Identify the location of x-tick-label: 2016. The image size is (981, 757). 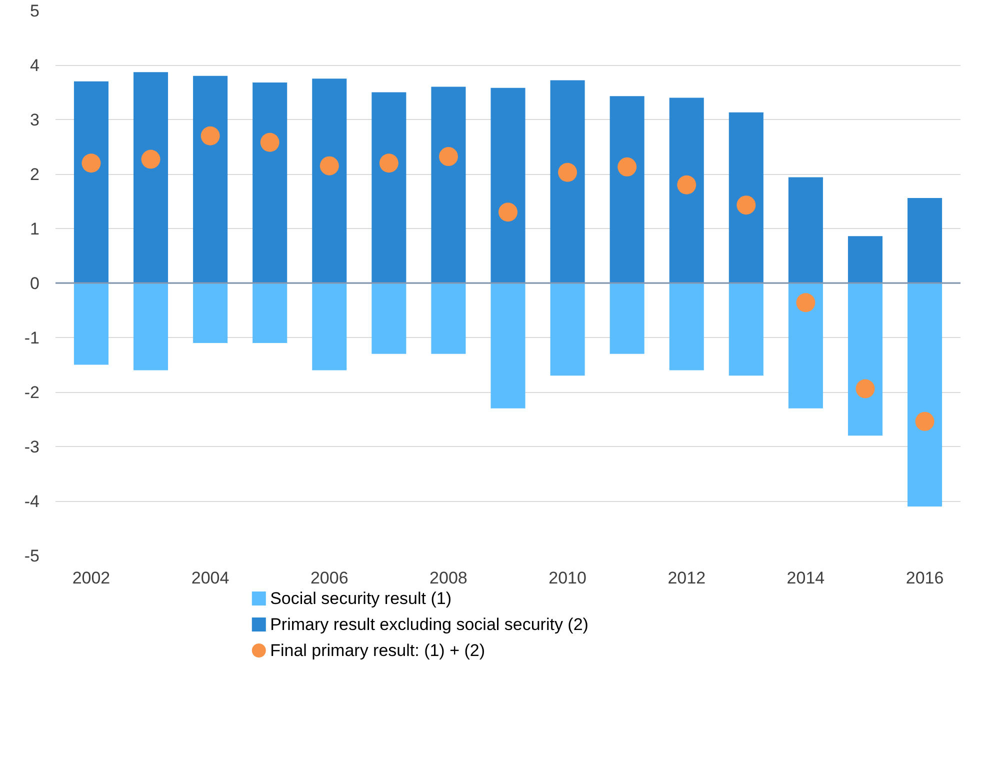
(925, 578).